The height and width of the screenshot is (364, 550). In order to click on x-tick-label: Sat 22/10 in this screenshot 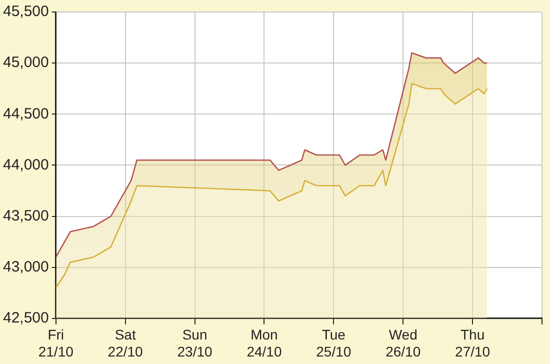, I will do `click(126, 343)`.